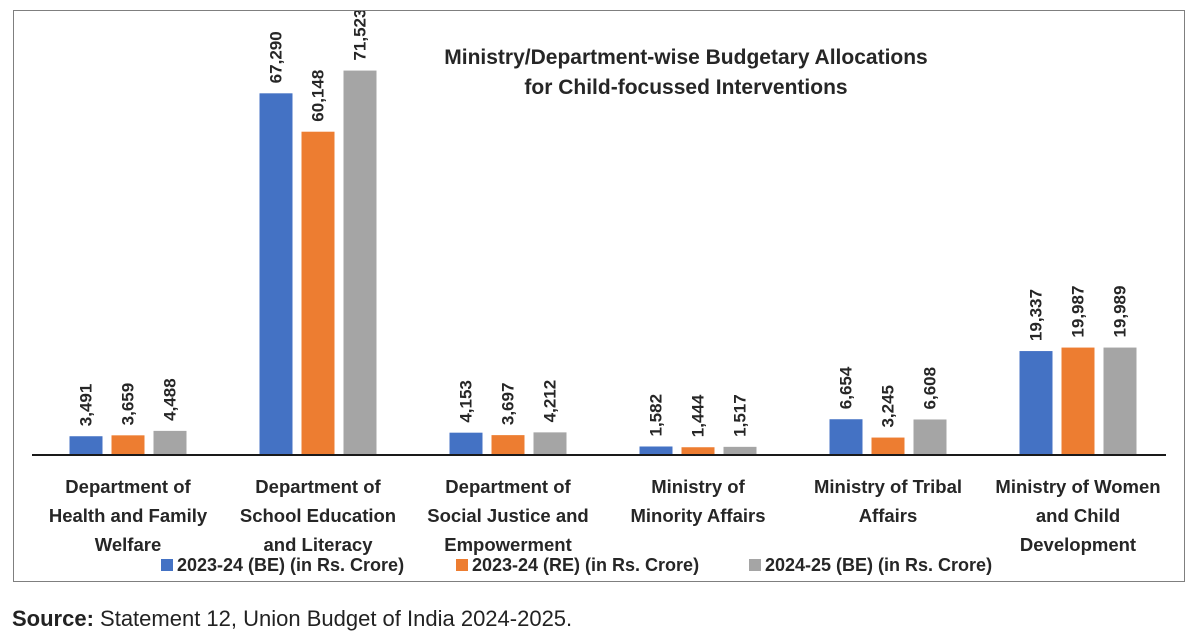  What do you see at coordinates (466, 401) in the screenshot?
I see `data-label: 4,153` at bounding box center [466, 401].